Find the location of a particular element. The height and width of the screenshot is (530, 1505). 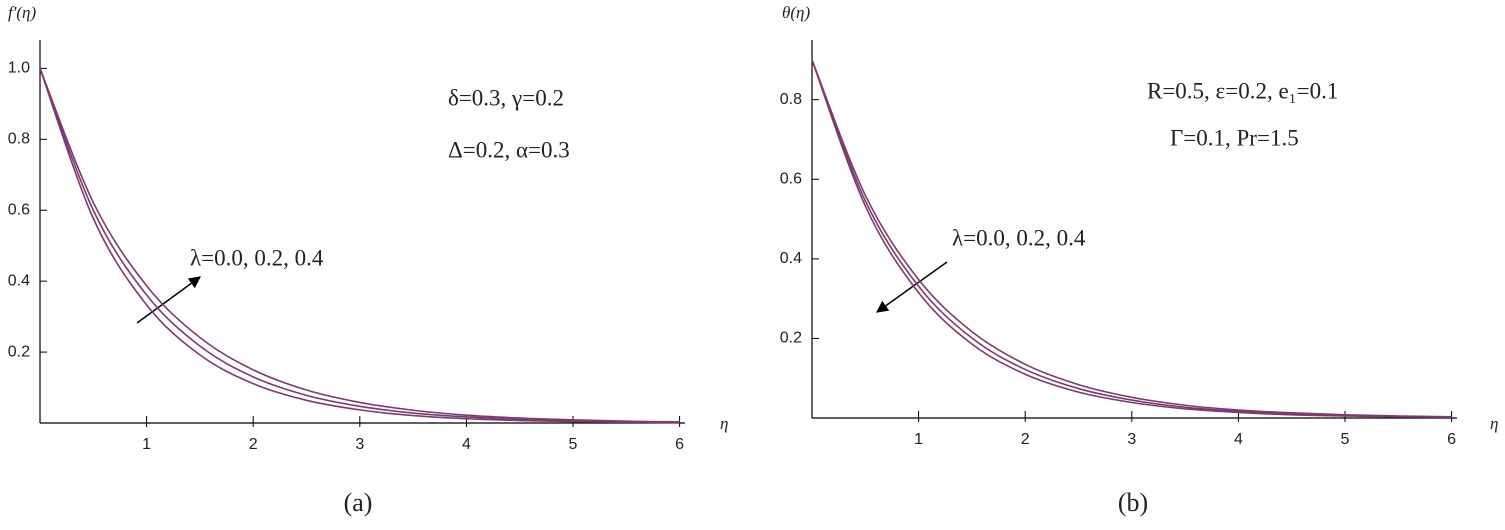

y-axis-label: f'(η) is located at coordinates (22, 12).